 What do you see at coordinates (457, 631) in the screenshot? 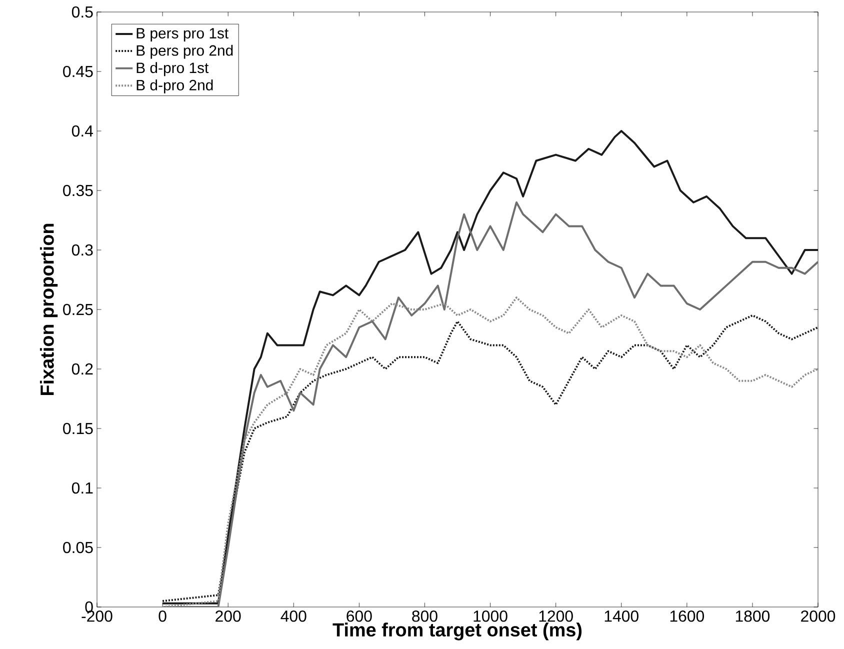
I see `x-axis-title: Time from target onset (ms)` at bounding box center [457, 631].